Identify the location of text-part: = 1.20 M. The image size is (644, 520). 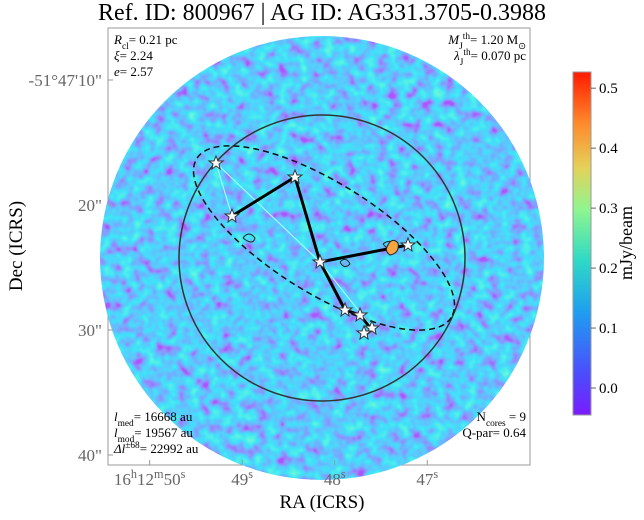
(494, 39).